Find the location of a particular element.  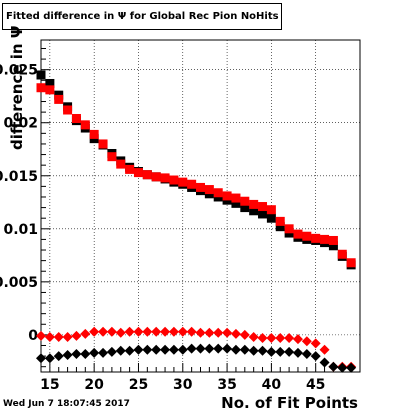

x-axis-label: No. of Fit Points is located at coordinates (289, 403).